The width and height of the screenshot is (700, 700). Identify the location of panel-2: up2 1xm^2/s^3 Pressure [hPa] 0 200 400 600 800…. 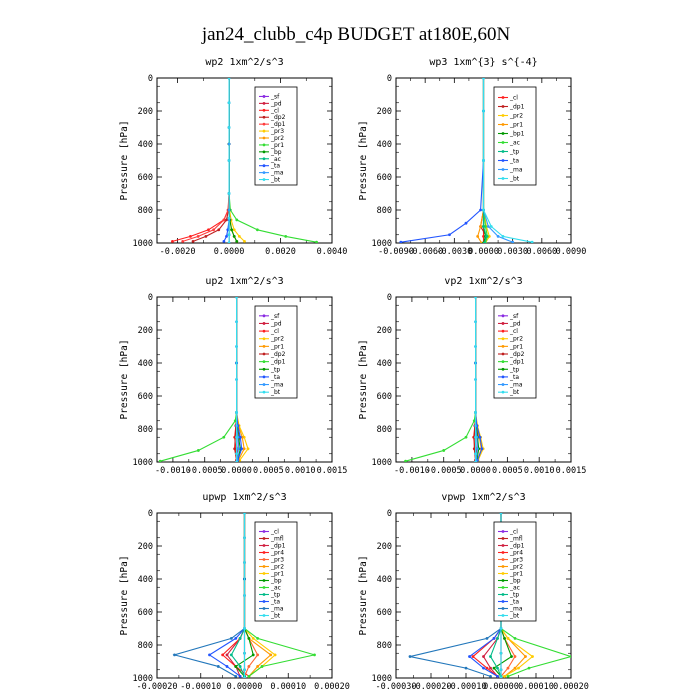
(233, 376).